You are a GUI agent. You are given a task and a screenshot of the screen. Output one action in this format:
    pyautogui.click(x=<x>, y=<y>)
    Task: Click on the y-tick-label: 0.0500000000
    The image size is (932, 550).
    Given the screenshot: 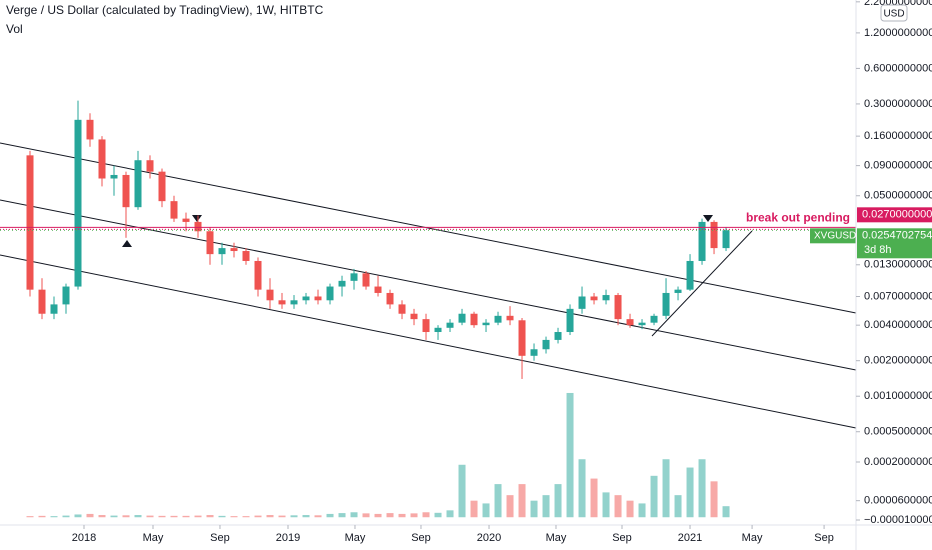 What is the action you would take?
    pyautogui.click(x=898, y=196)
    